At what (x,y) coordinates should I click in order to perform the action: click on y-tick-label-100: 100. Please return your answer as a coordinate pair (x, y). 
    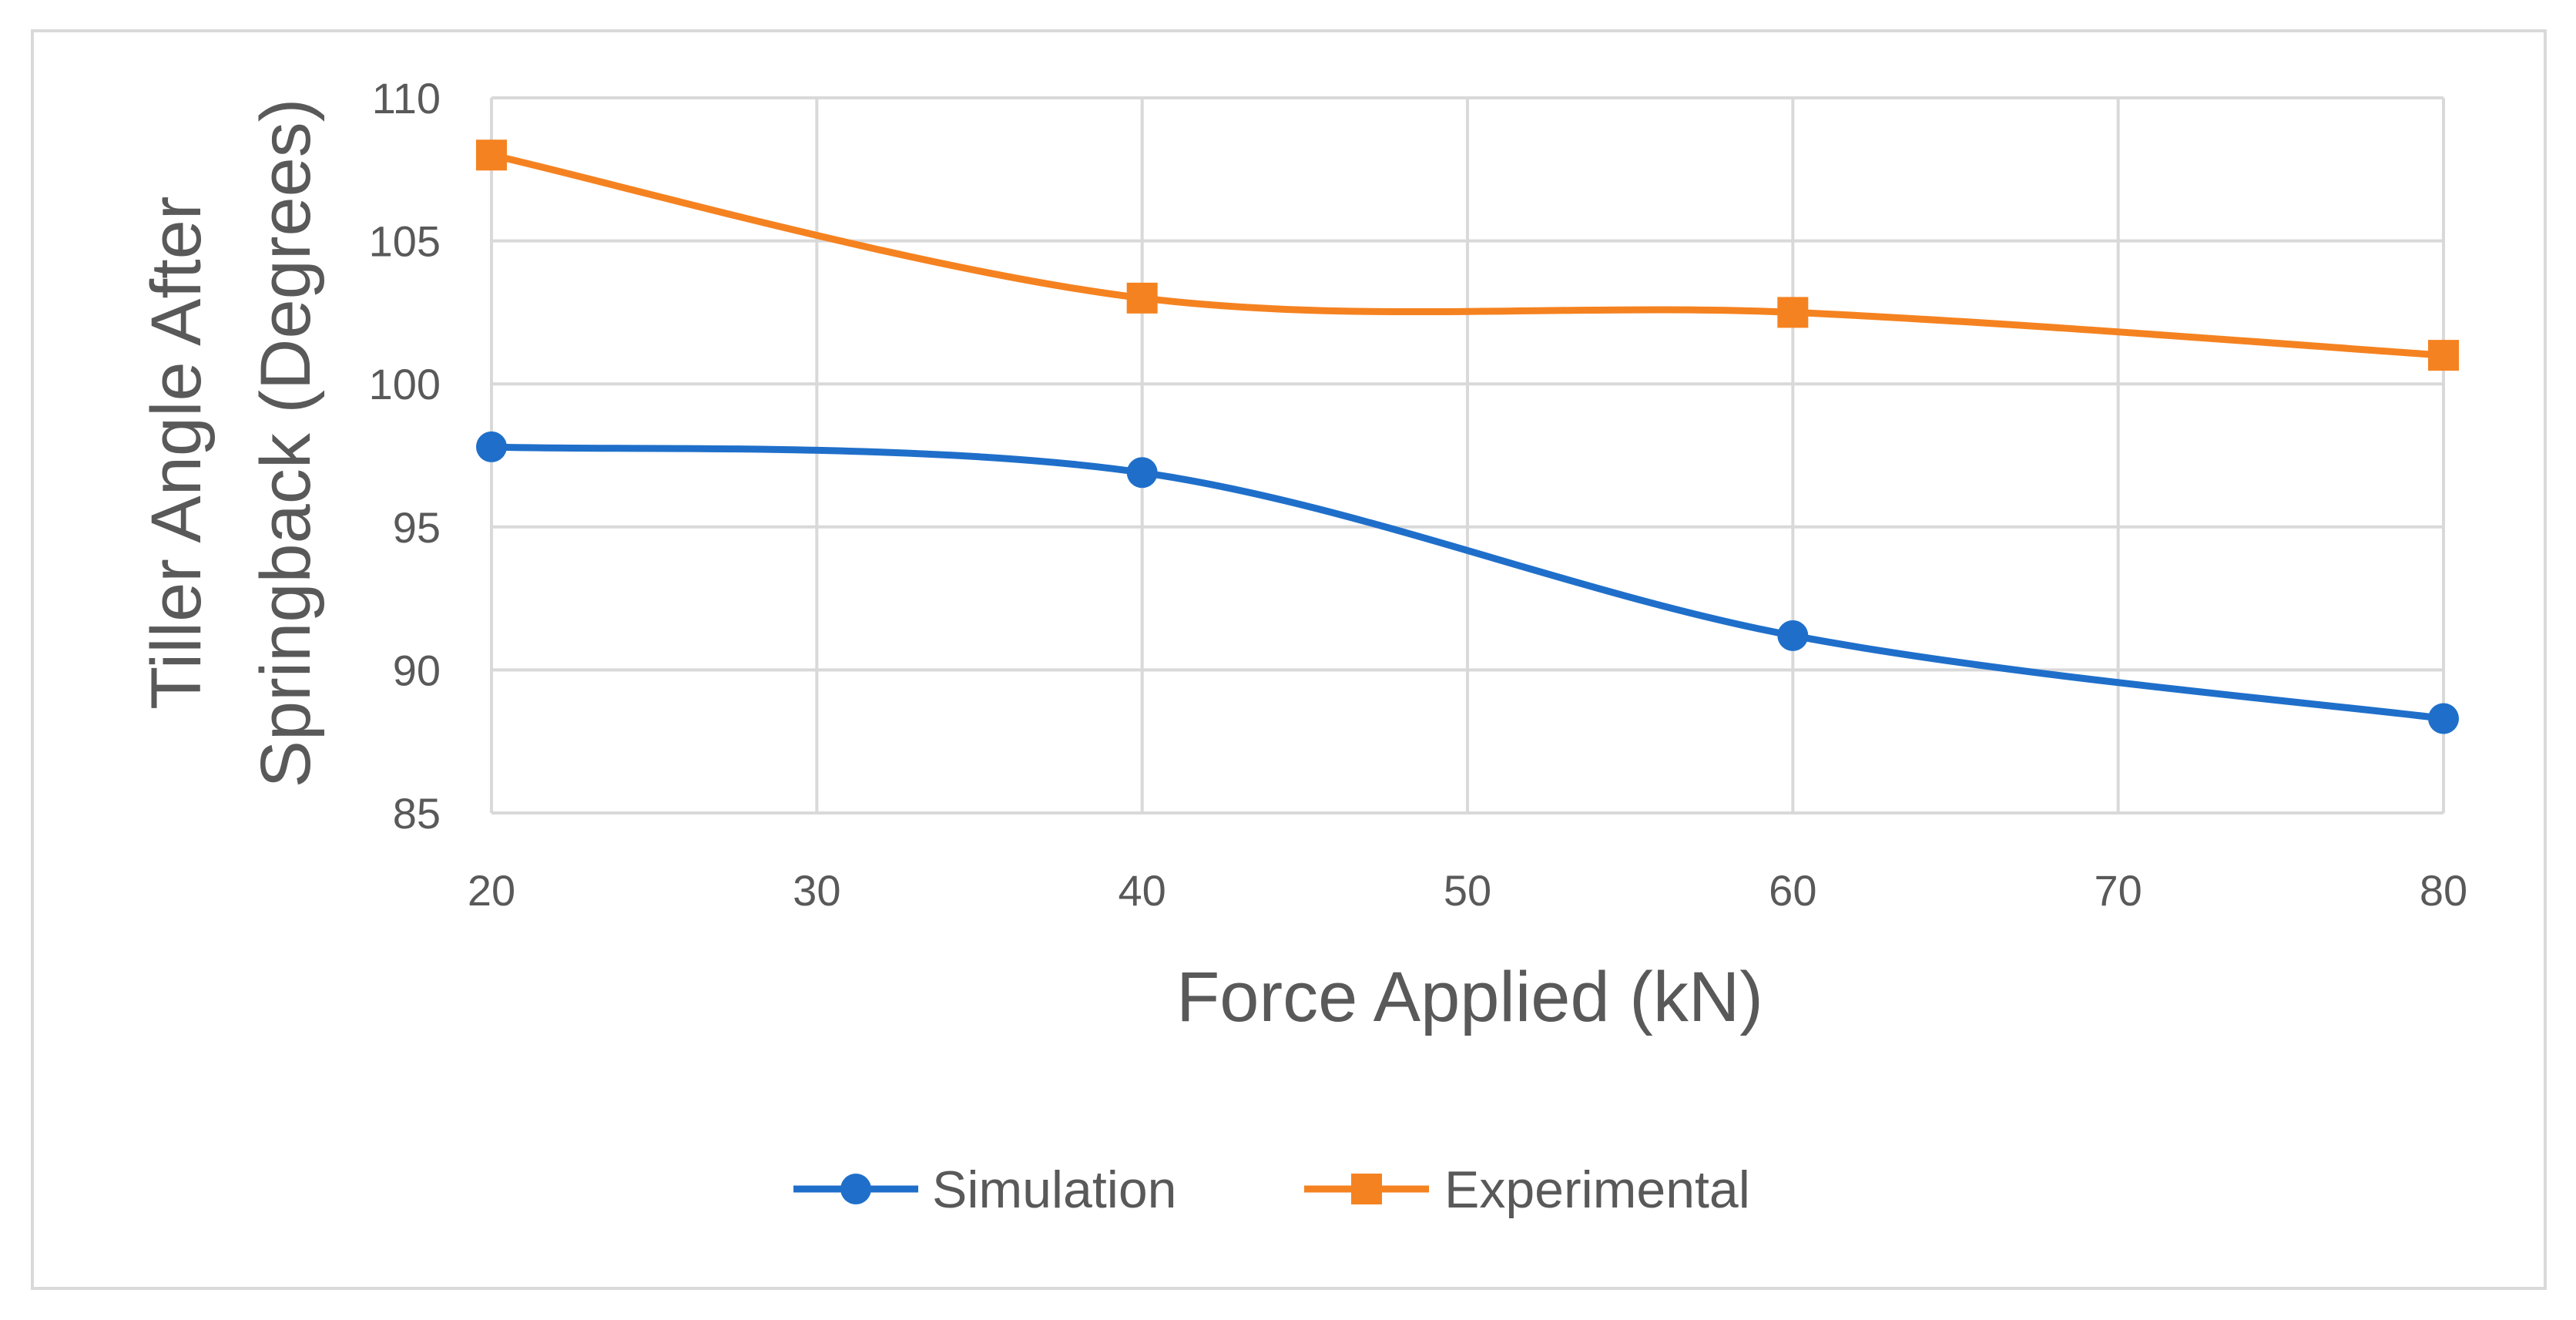
    Looking at the image, I should click on (405, 384).